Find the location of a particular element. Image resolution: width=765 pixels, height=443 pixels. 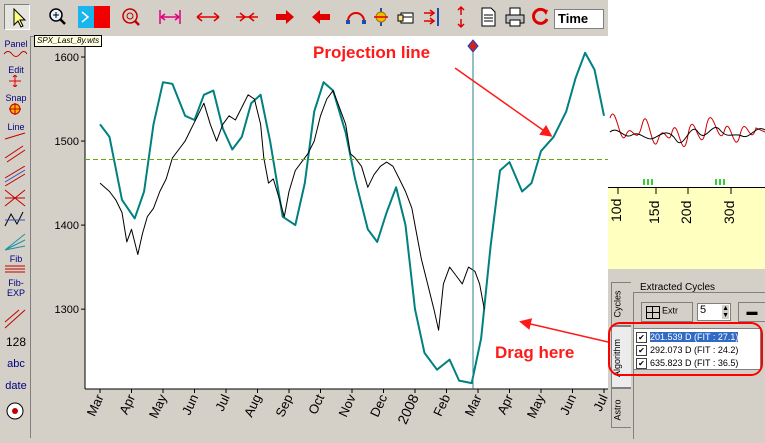

panel-wave-icon is located at coordinates (15, 54).